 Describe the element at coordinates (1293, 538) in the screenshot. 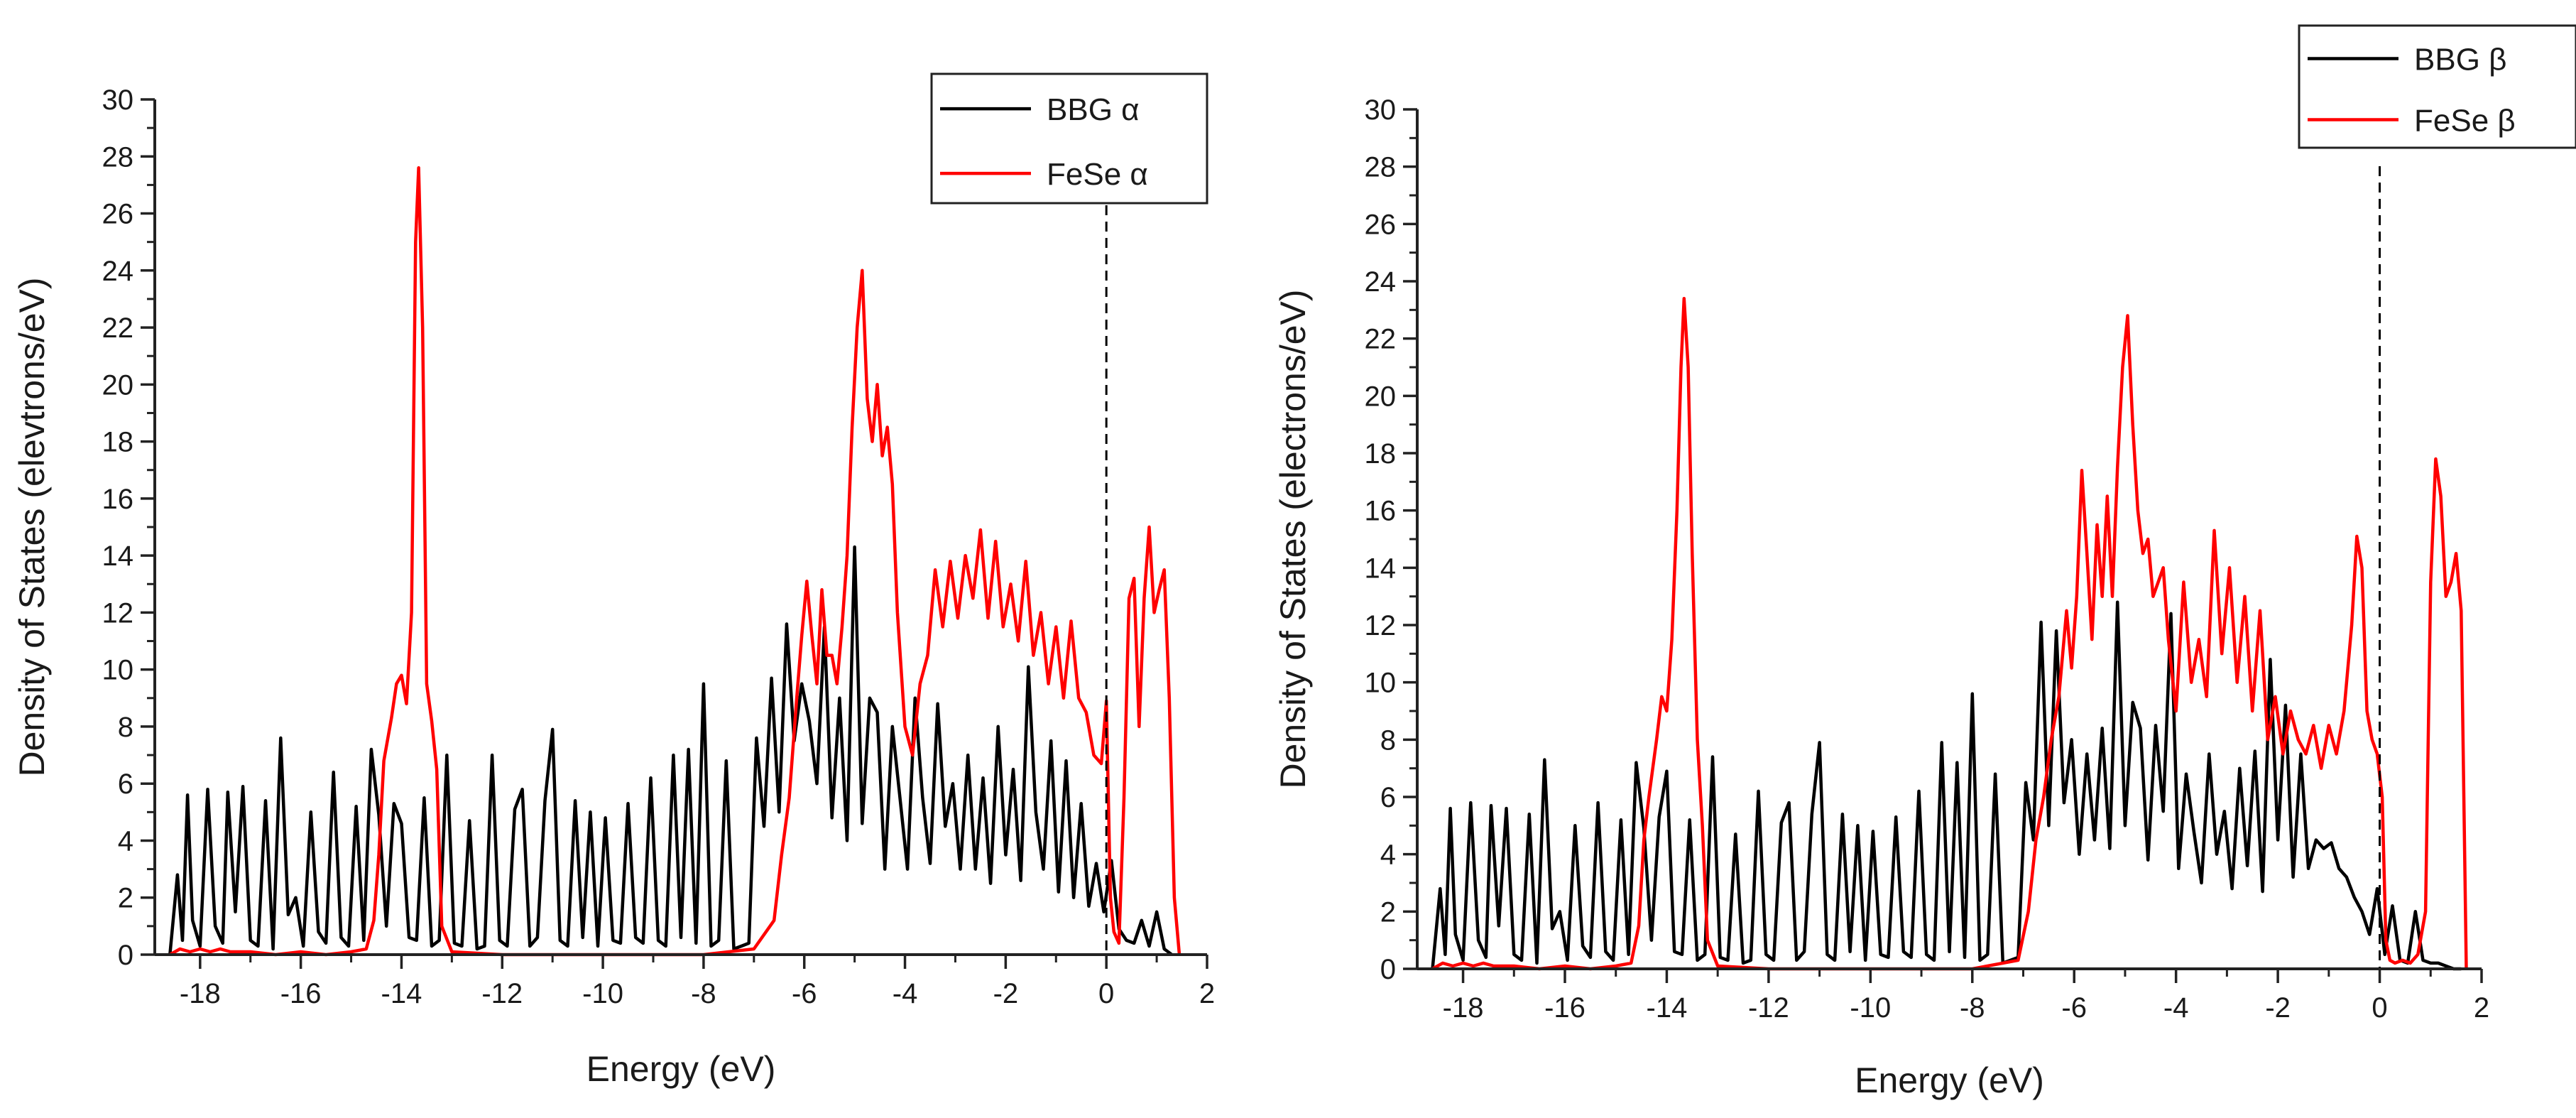

I see `y-axis-title: Density of States (electrons/eV)` at that location.